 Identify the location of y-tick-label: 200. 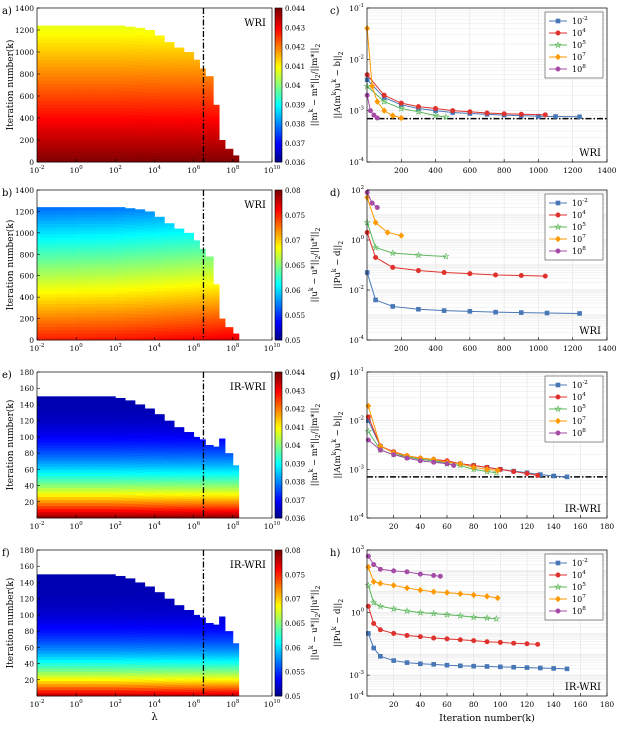
(27, 140).